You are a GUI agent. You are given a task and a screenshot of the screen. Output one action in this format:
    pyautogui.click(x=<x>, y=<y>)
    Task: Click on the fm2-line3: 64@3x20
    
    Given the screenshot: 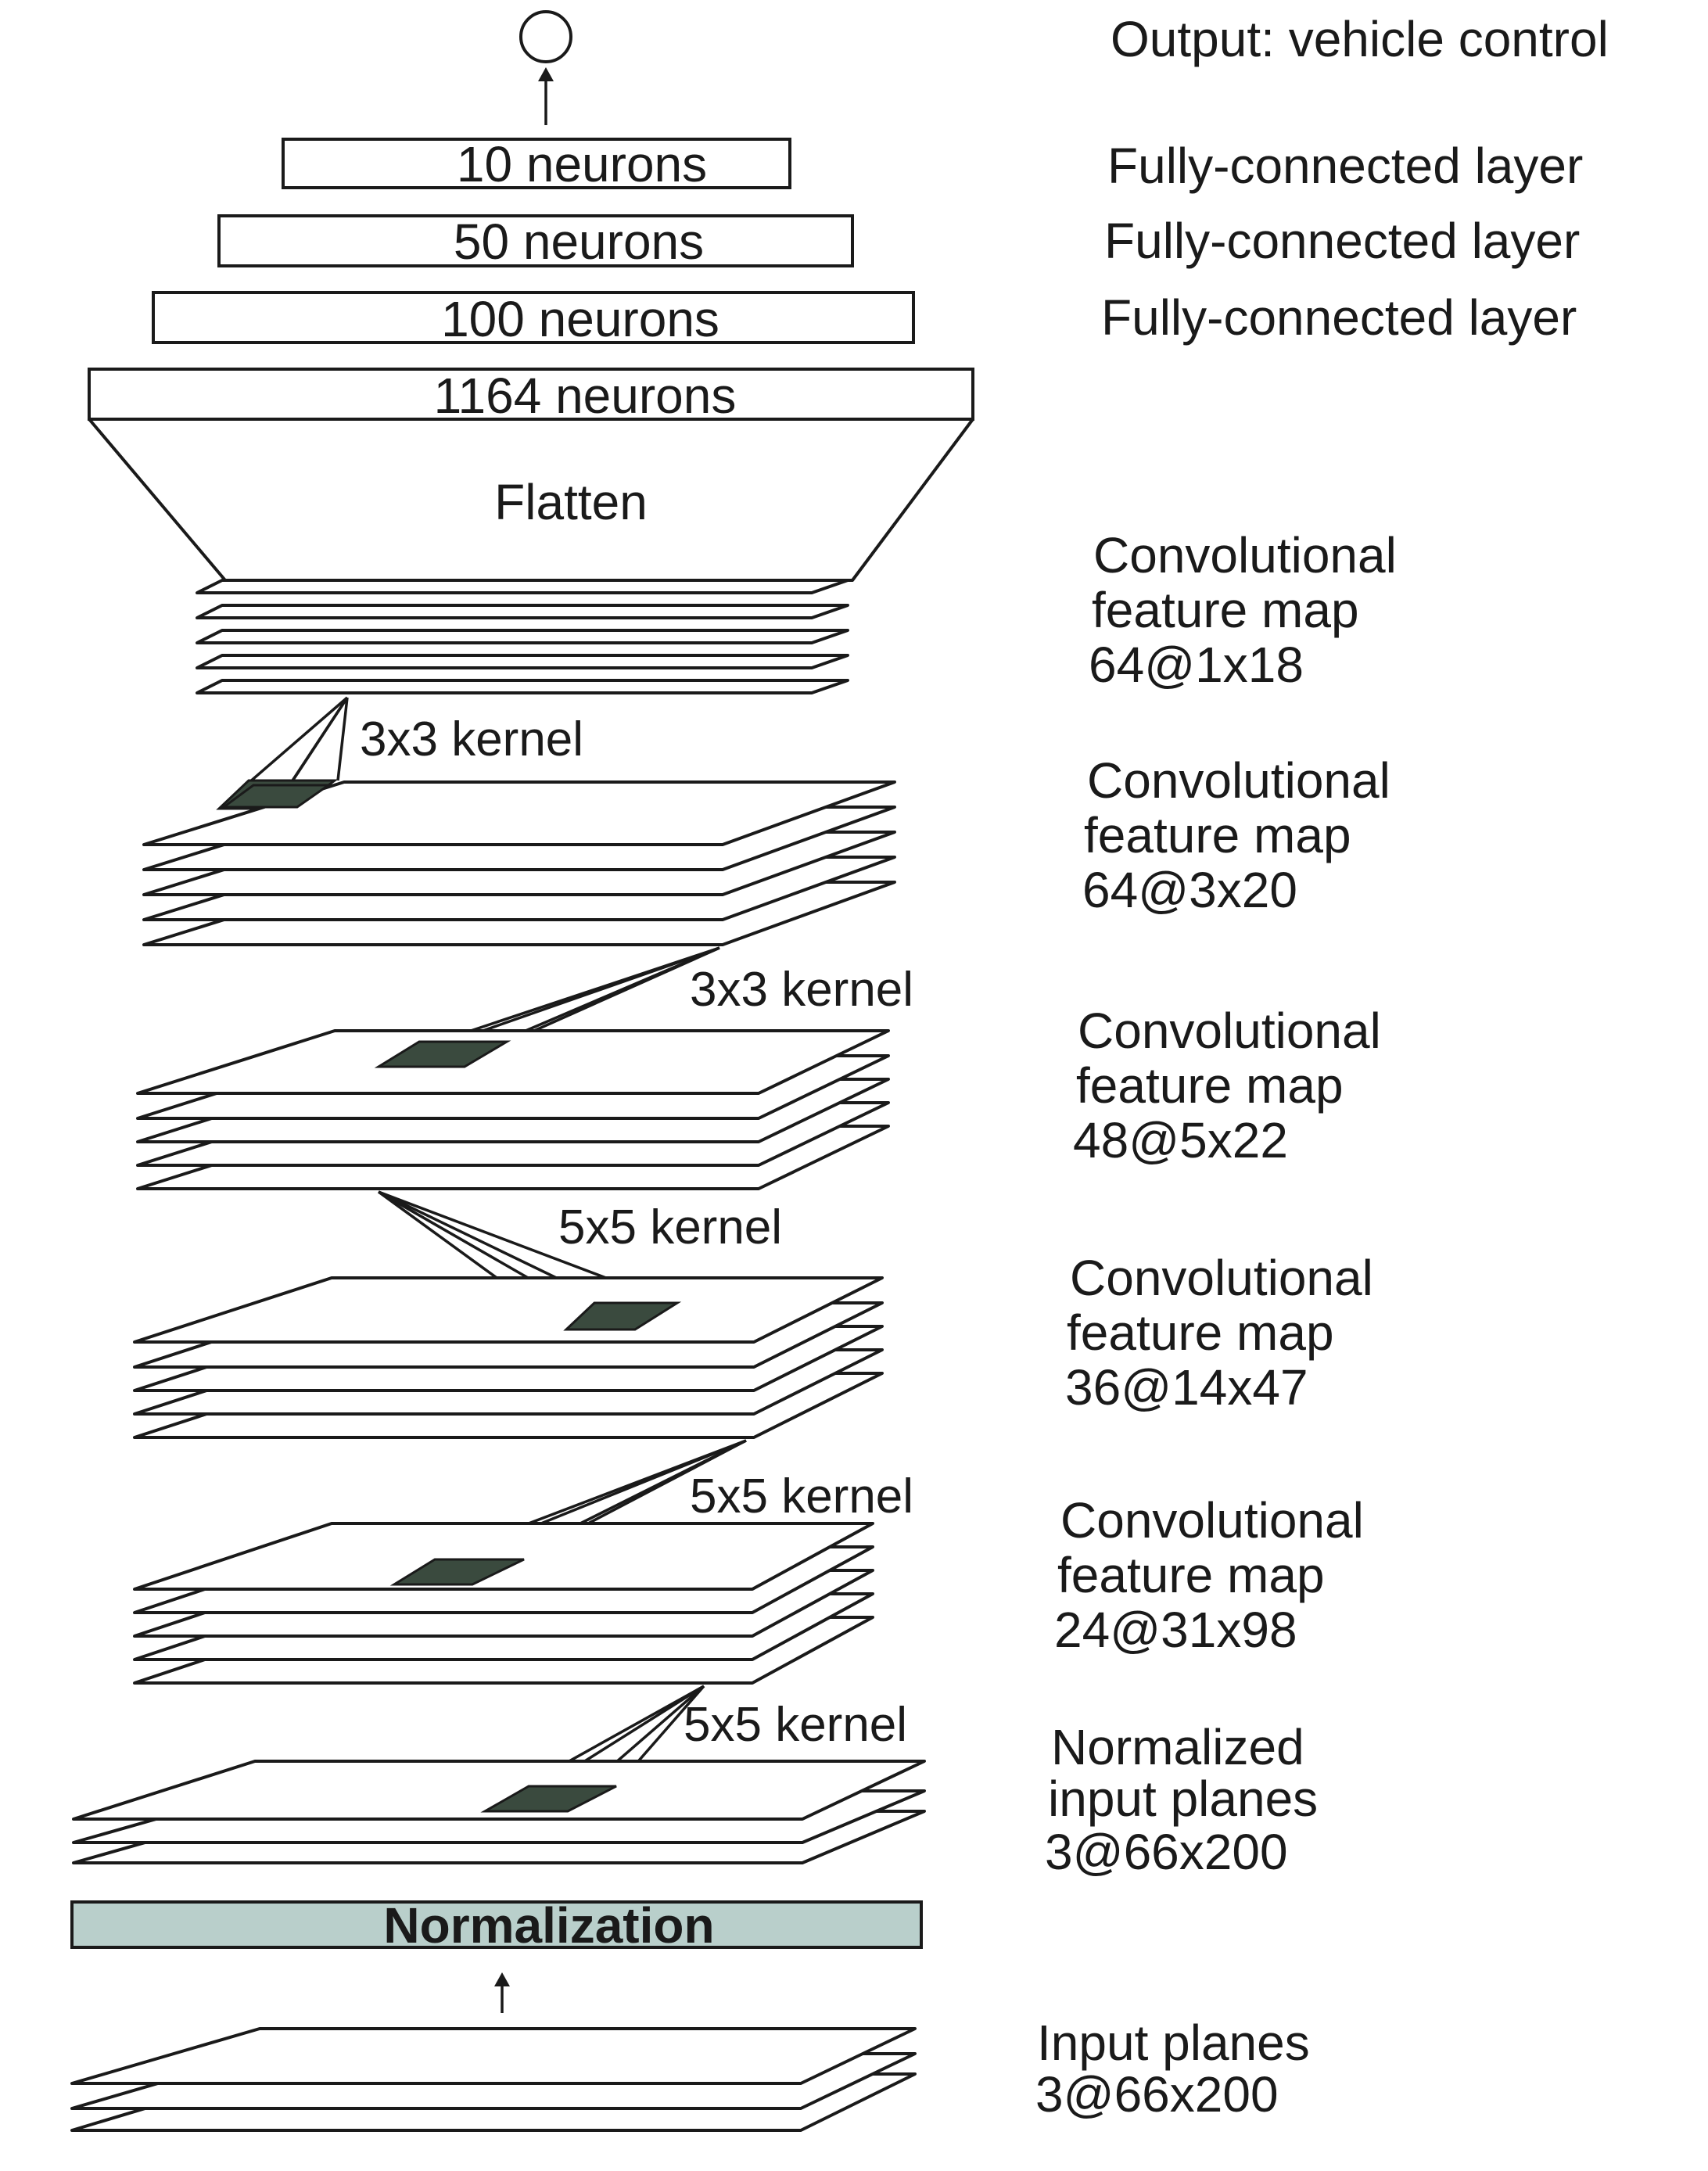 What is the action you would take?
    pyautogui.click(x=1189, y=890)
    